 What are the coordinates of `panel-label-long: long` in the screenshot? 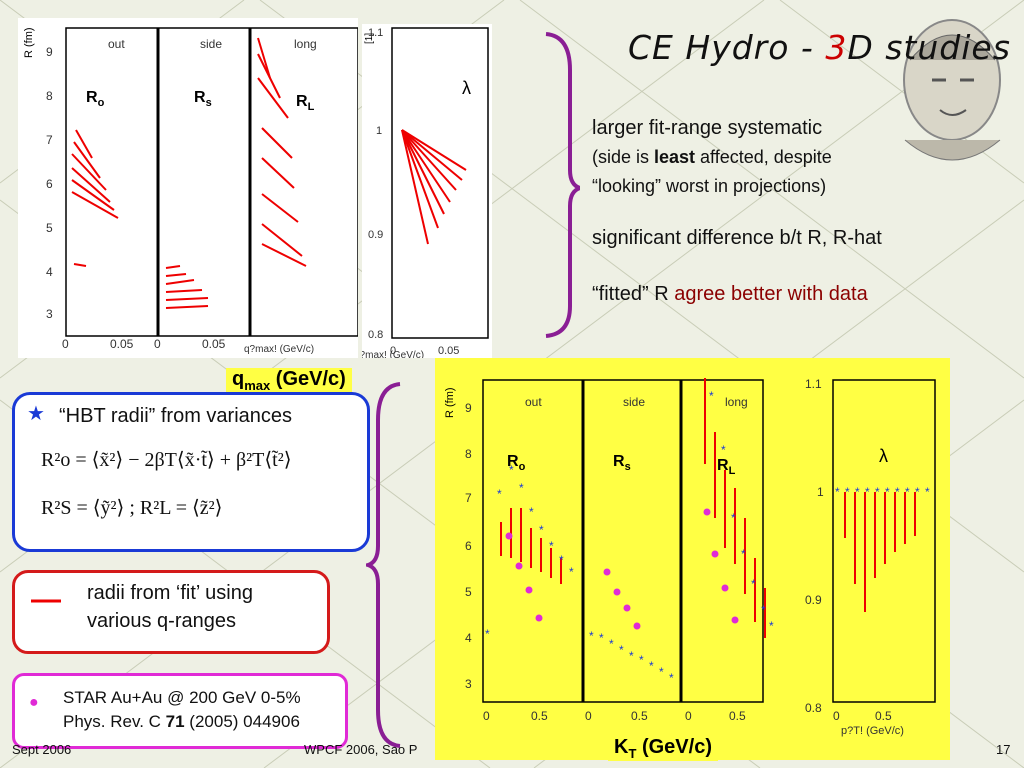 It's located at (305, 44).